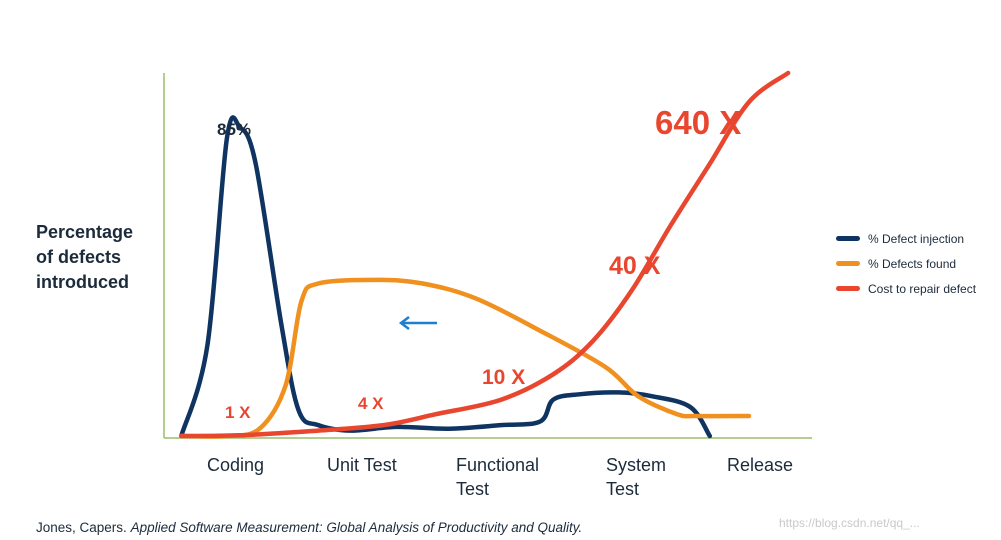  Describe the element at coordinates (371, 403) in the screenshot. I see `cost-label: 4 X` at that location.